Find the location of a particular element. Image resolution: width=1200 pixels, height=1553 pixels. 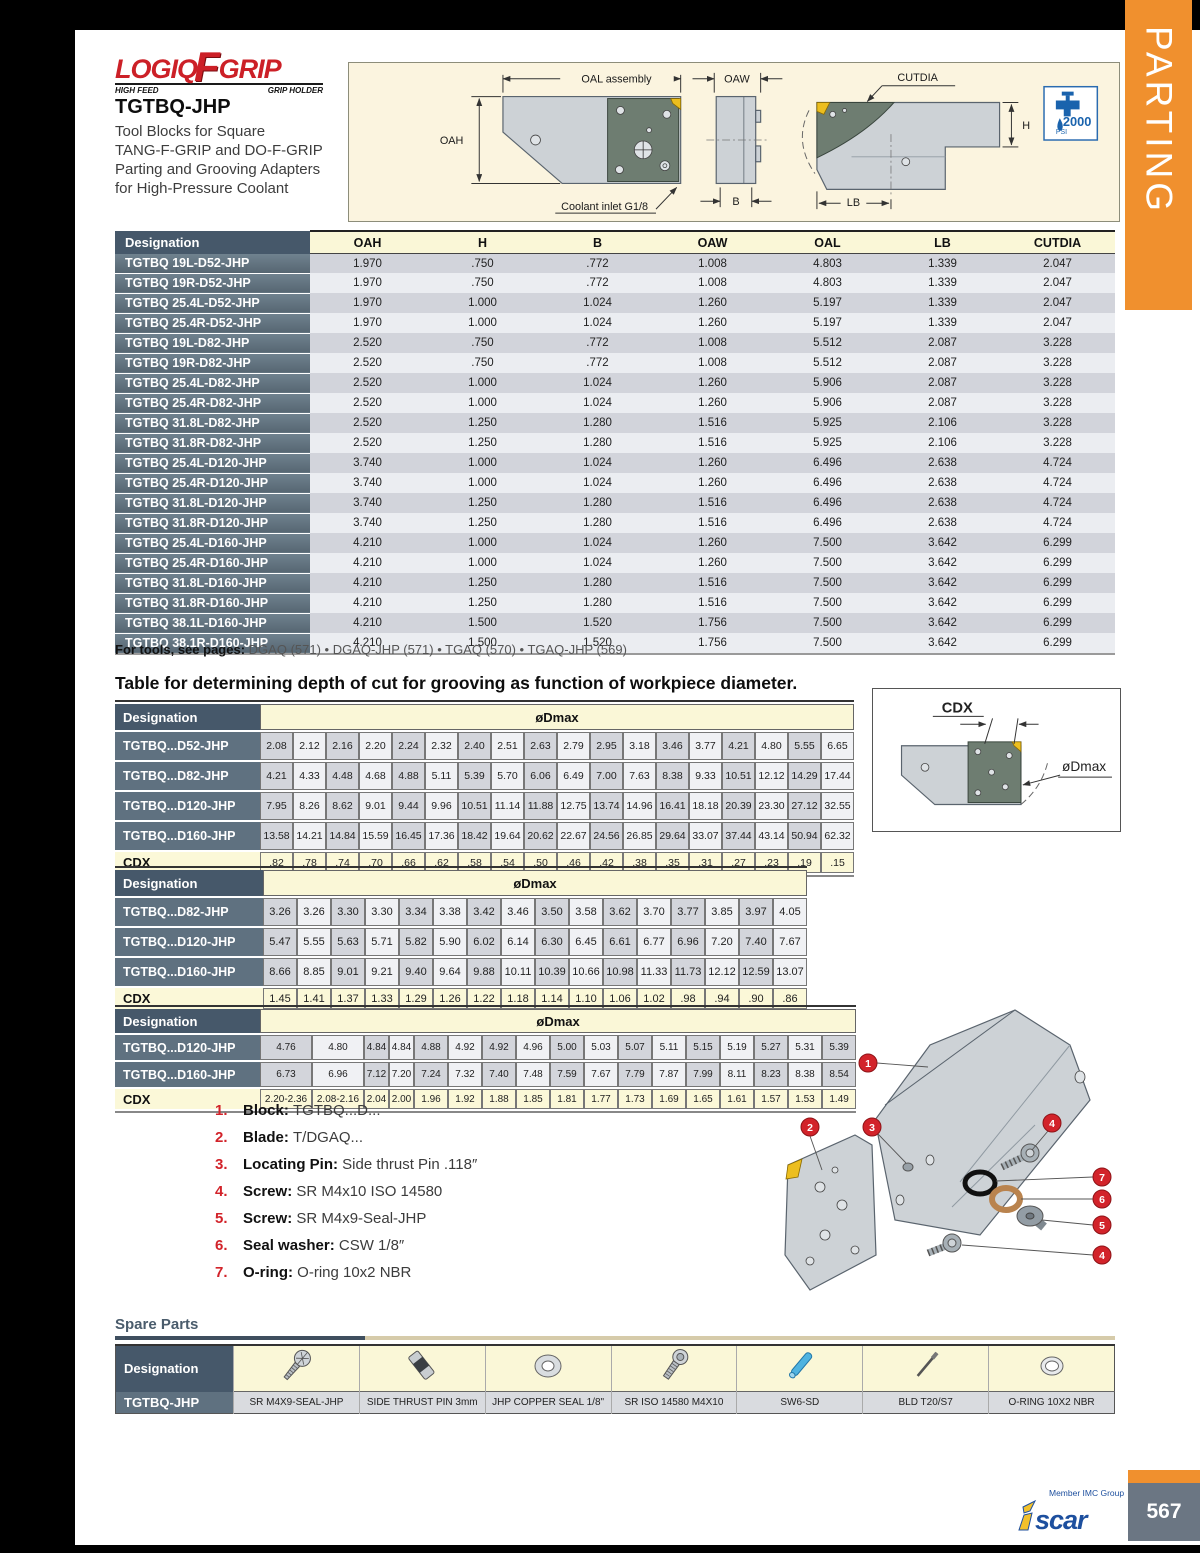

value-cell: 2.520 is located at coordinates (367, 443).